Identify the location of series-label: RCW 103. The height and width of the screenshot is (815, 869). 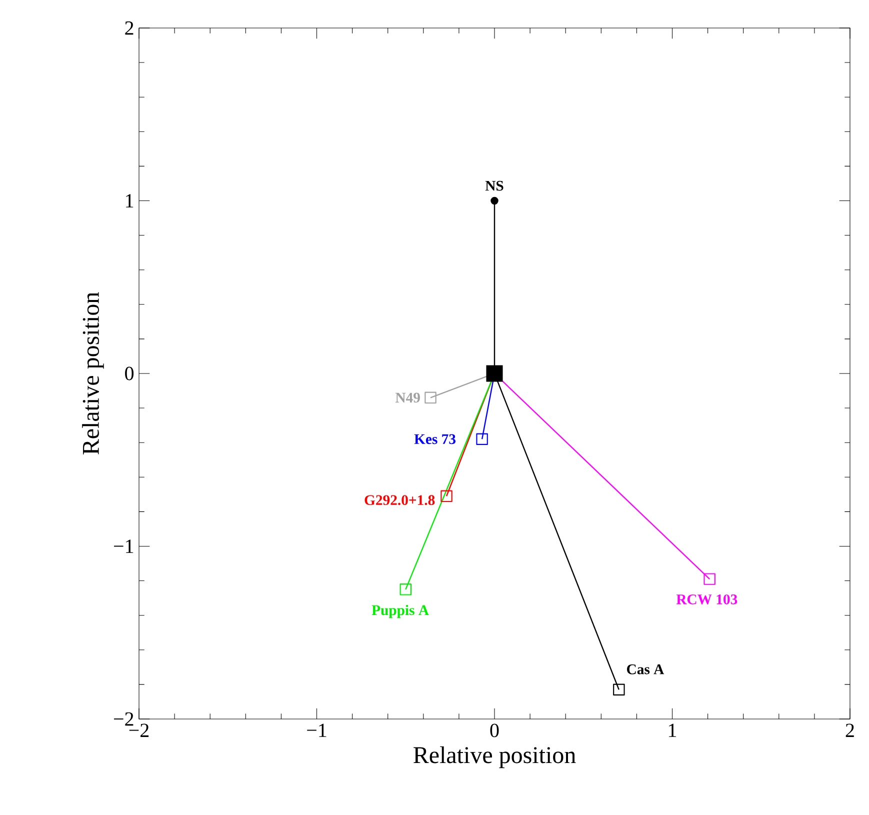
(707, 599).